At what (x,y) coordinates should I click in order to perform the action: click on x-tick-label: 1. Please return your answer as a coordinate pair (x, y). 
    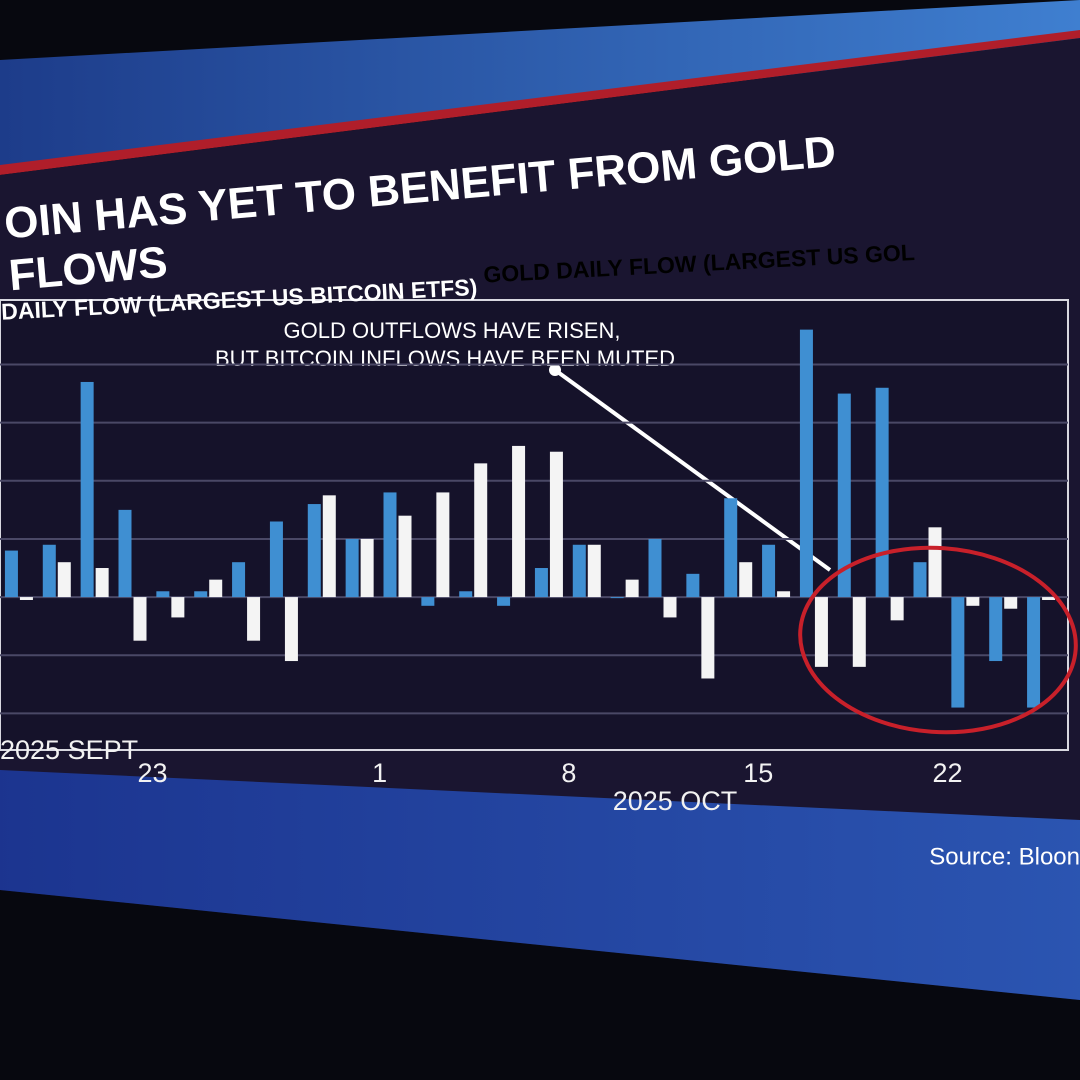
    Looking at the image, I should click on (379, 773).